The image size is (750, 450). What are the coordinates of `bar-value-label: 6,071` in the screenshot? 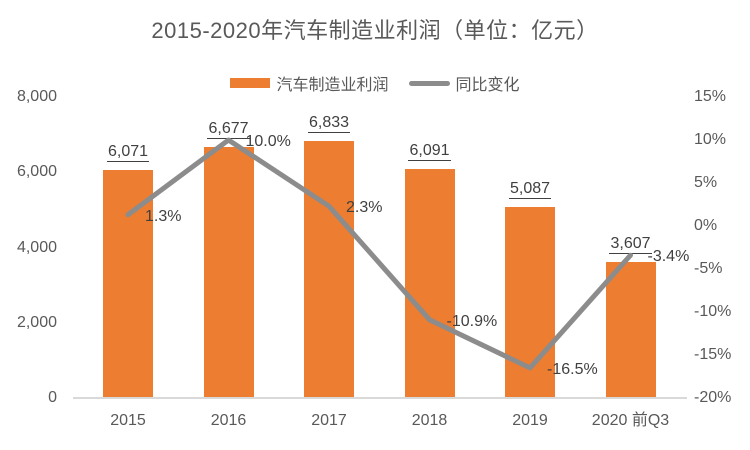 It's located at (128, 152).